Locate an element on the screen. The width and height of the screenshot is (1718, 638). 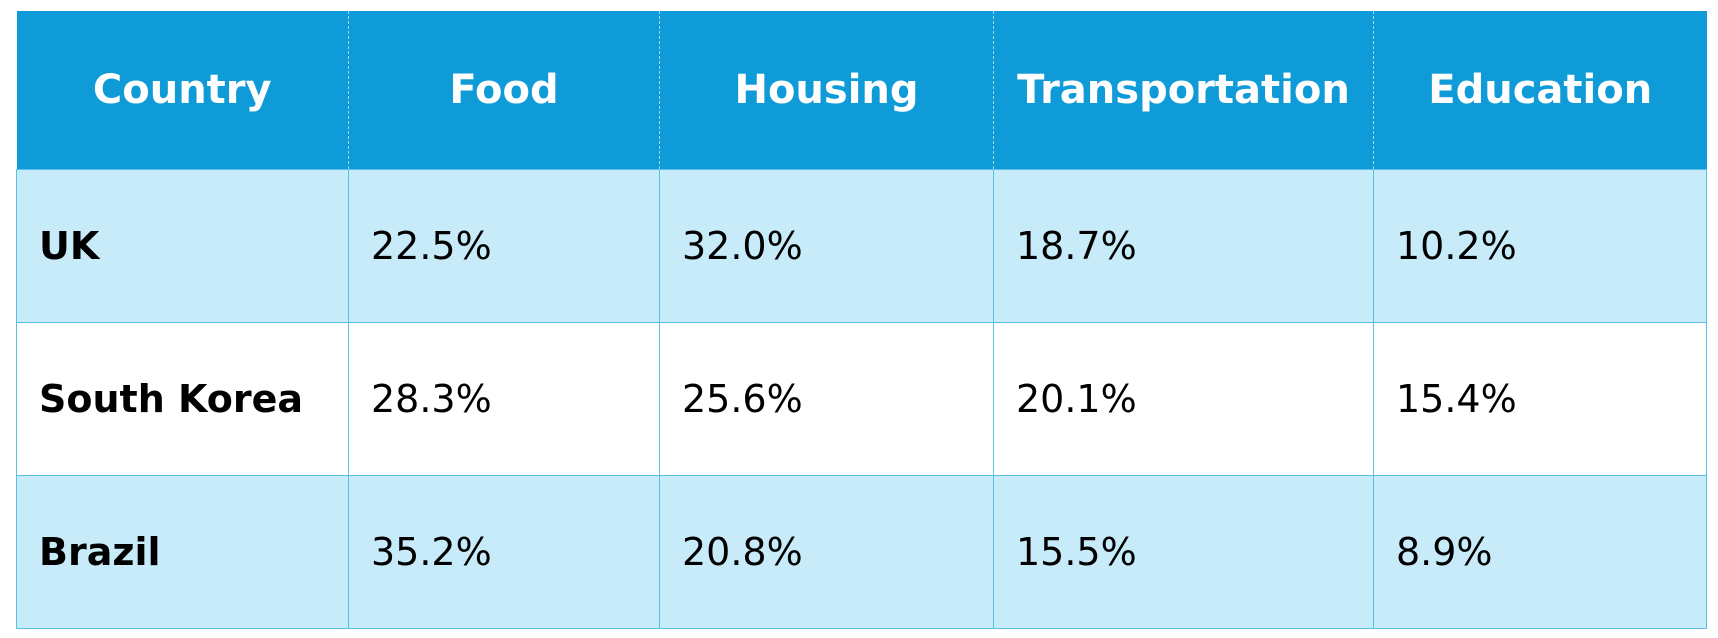
table-cell: 8.9% is located at coordinates (1540, 552).